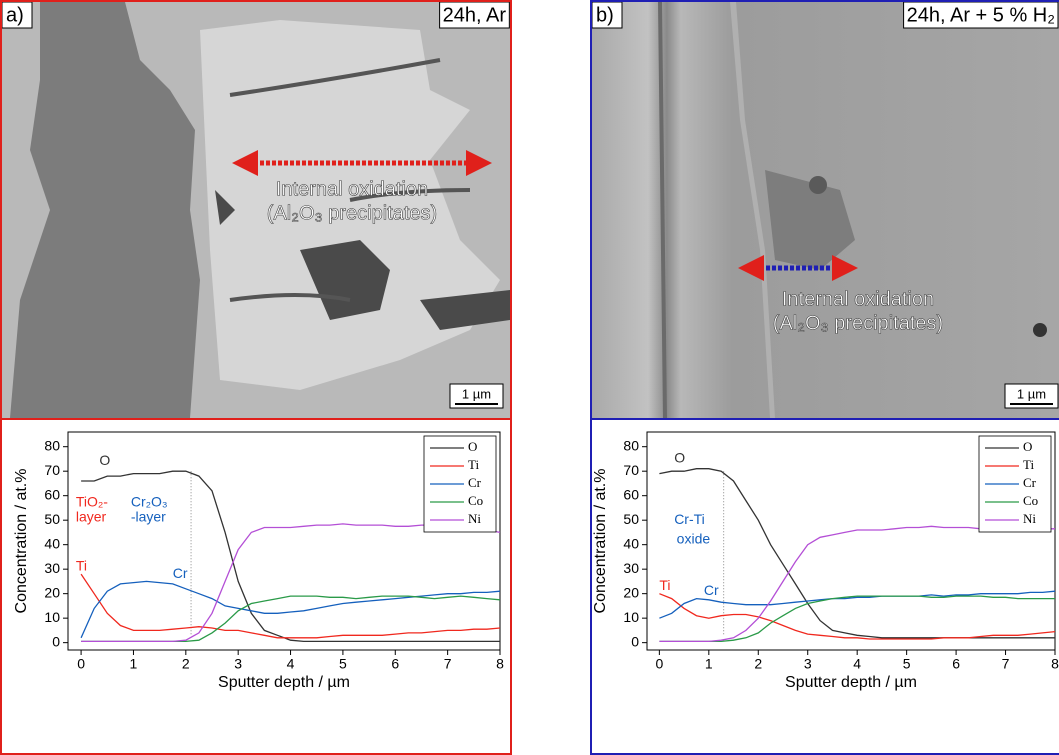 This screenshot has height=755, width=1059. What do you see at coordinates (689, 519) in the screenshot?
I see `chart-annotation: Cr-Ti` at bounding box center [689, 519].